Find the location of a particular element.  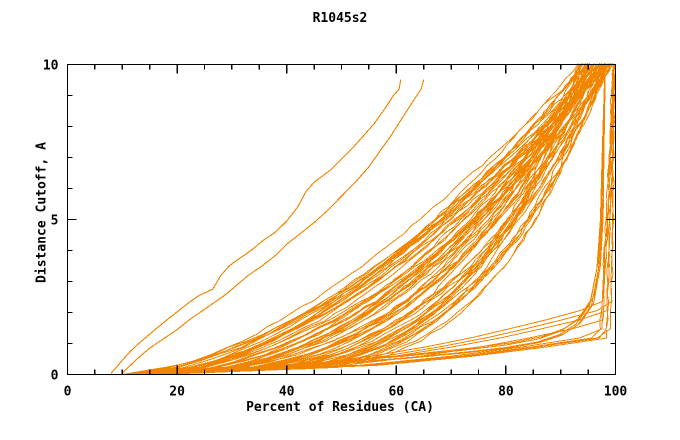

y-tick-label: 5 is located at coordinates (55, 221).